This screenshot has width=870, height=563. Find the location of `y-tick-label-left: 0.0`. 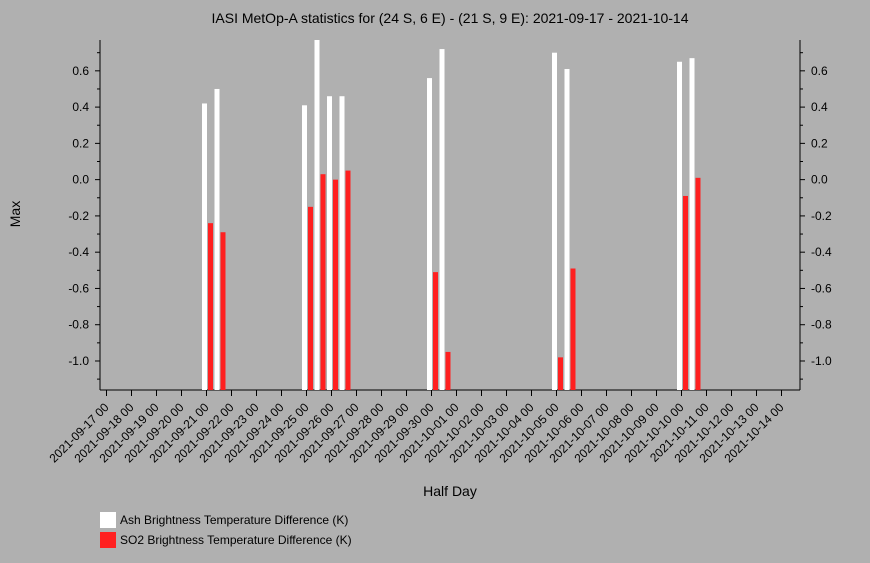

y-tick-label-left: 0.0 is located at coordinates (80, 180).